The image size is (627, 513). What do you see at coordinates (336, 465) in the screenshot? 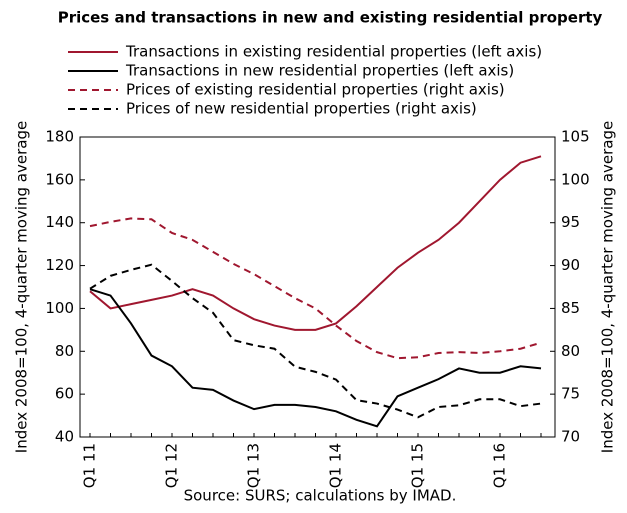
I see `x-tick-label: Q1 14` at bounding box center [336, 465].